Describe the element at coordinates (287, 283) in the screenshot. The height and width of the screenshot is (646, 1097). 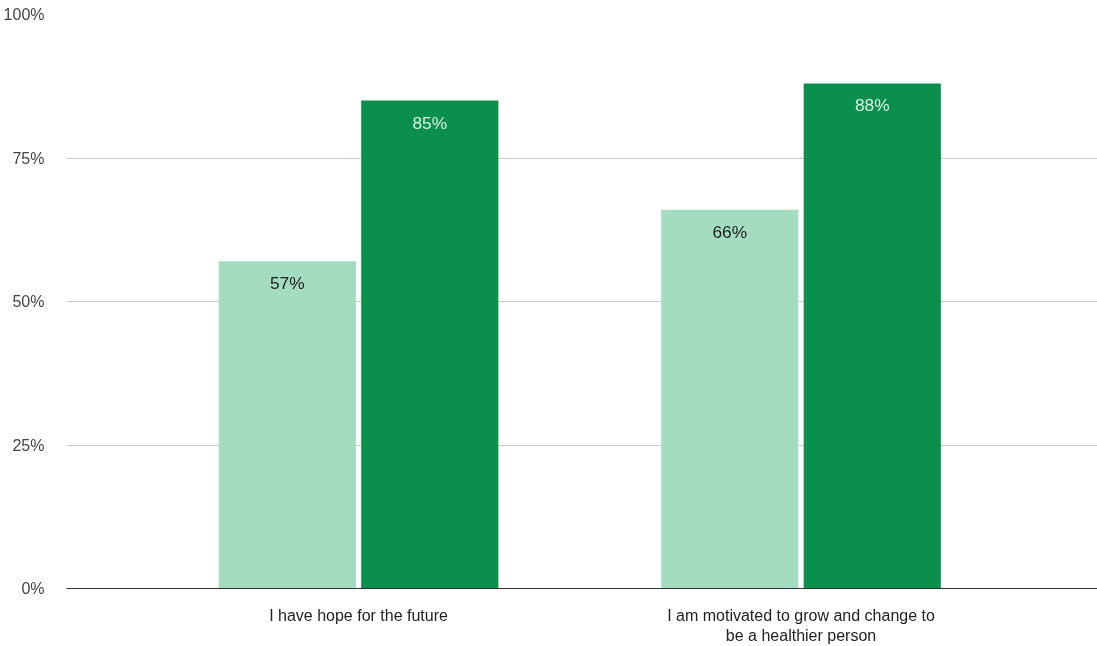
I see `text: 57%` at that location.